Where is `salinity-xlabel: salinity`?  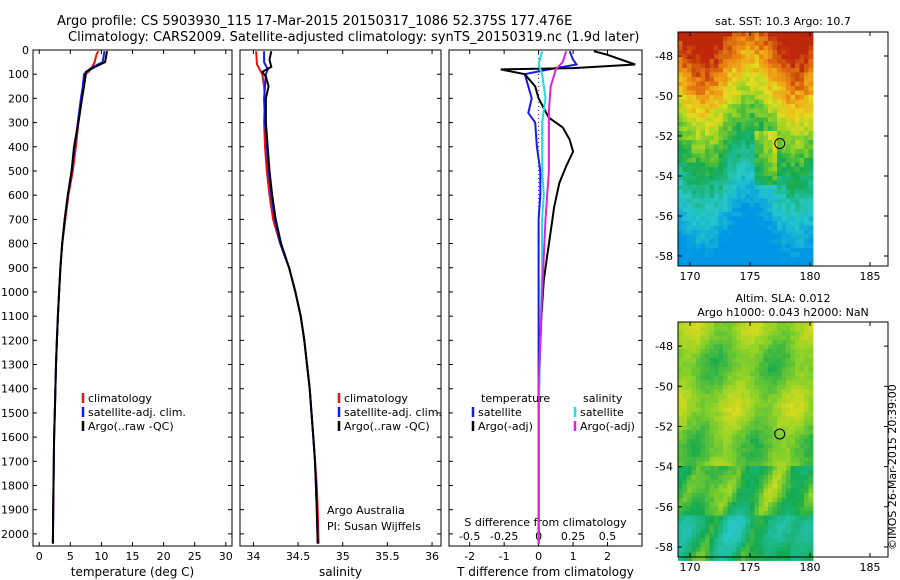 salinity-xlabel: salinity is located at coordinates (340, 572).